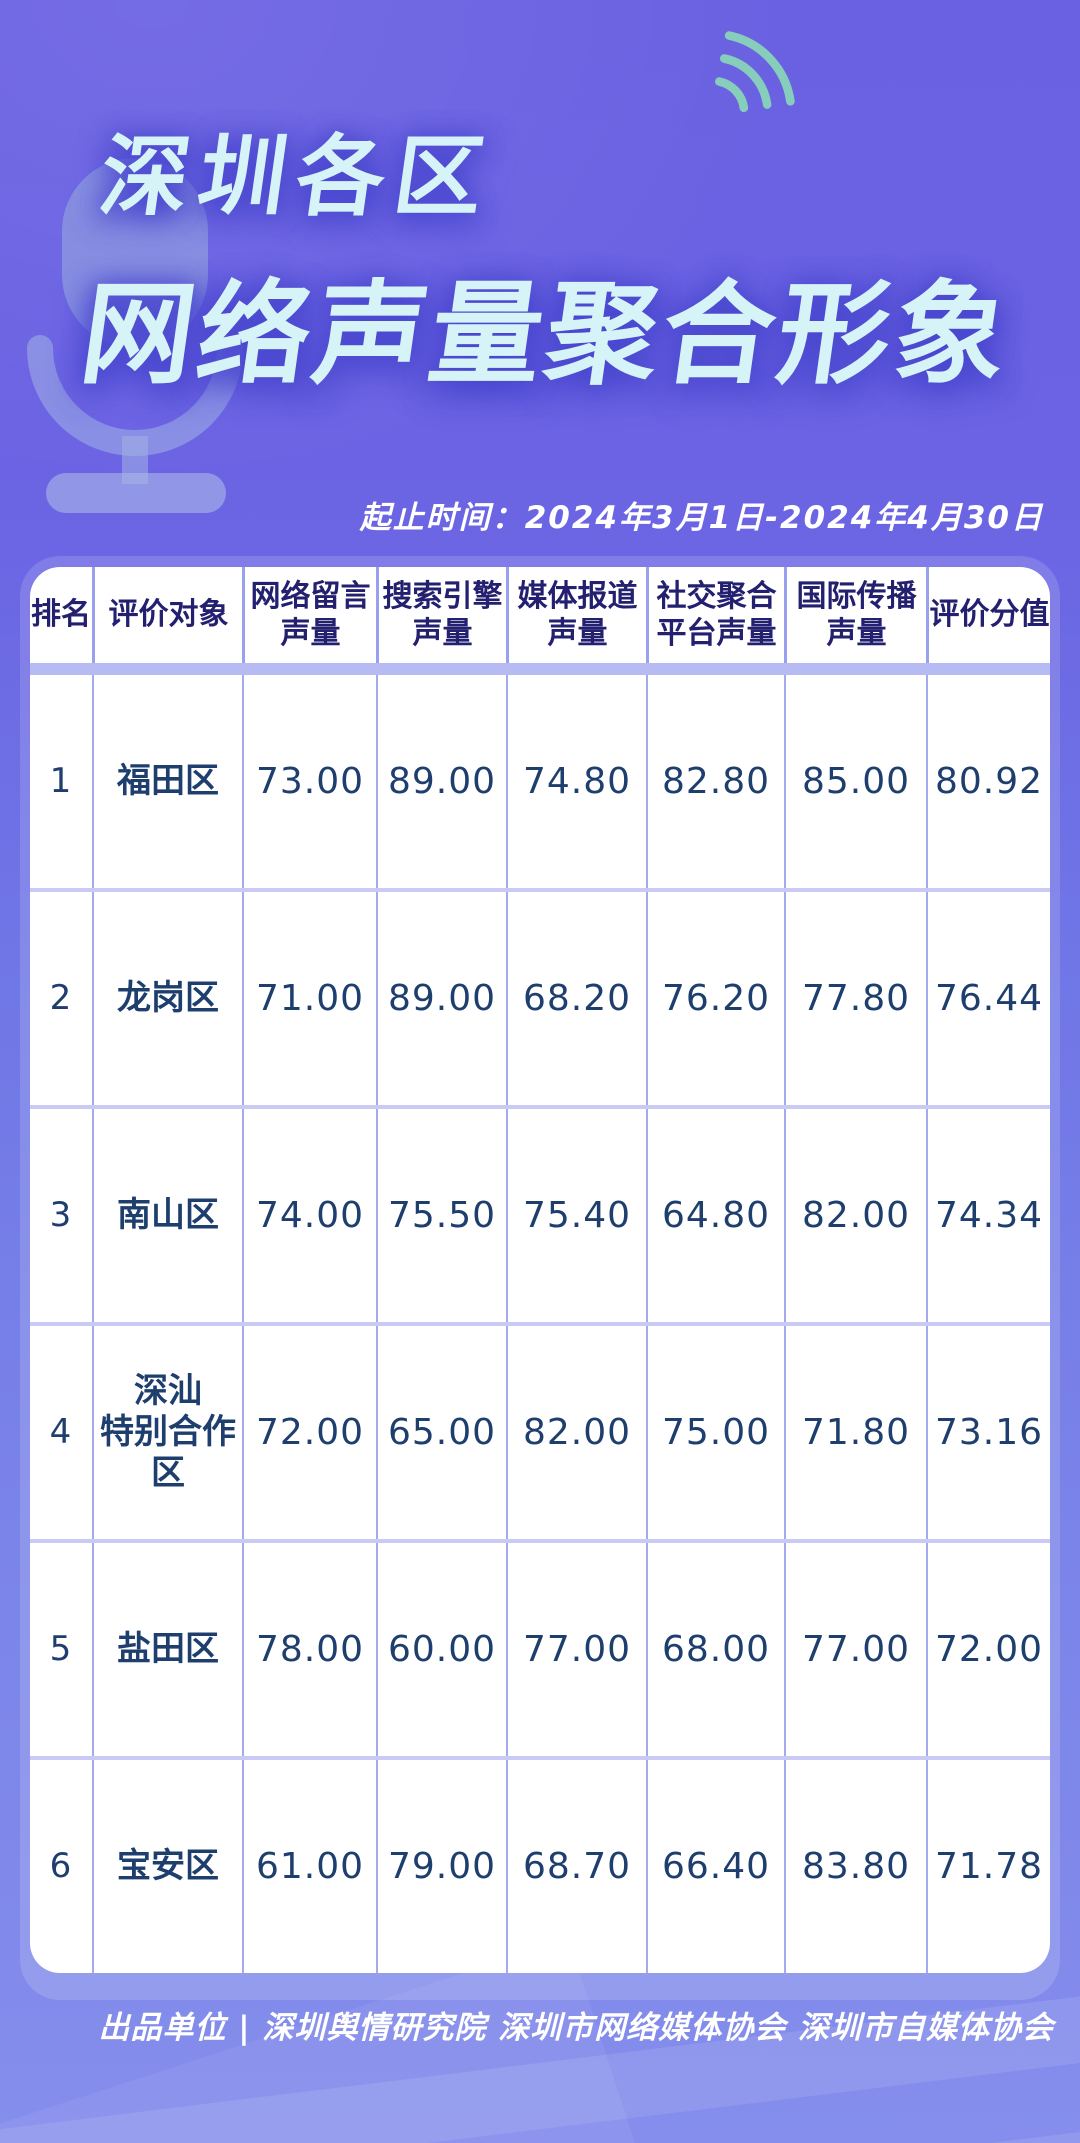 This screenshot has height=2143, width=1080. What do you see at coordinates (167, 781) in the screenshot?
I see `district-cell: 福田区` at bounding box center [167, 781].